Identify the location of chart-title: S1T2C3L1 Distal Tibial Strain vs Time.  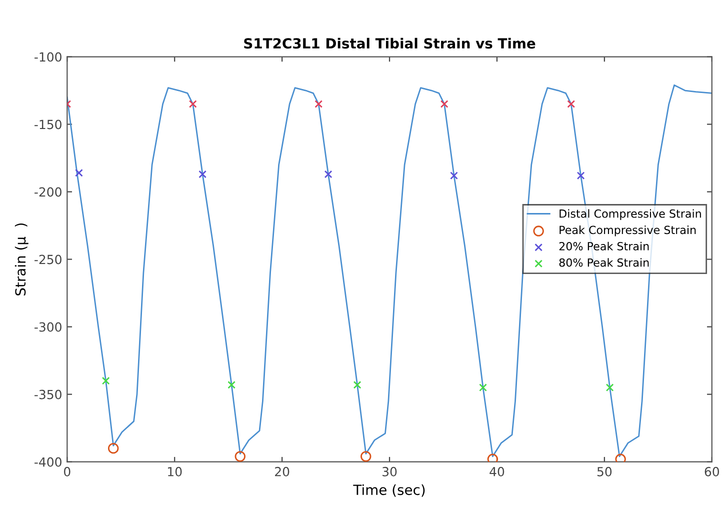
(390, 43).